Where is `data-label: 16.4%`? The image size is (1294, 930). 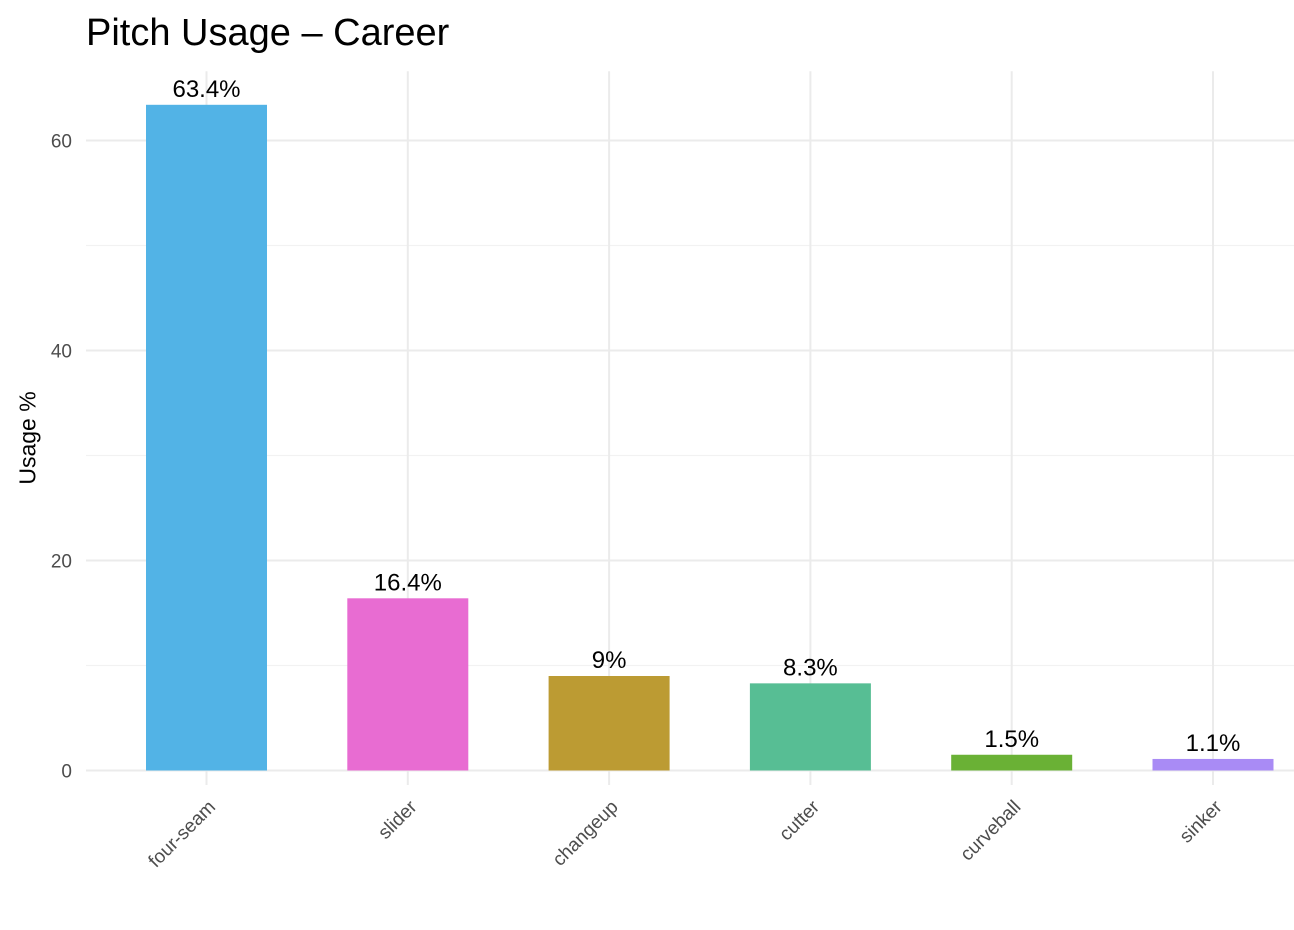
data-label: 16.4% is located at coordinates (408, 582).